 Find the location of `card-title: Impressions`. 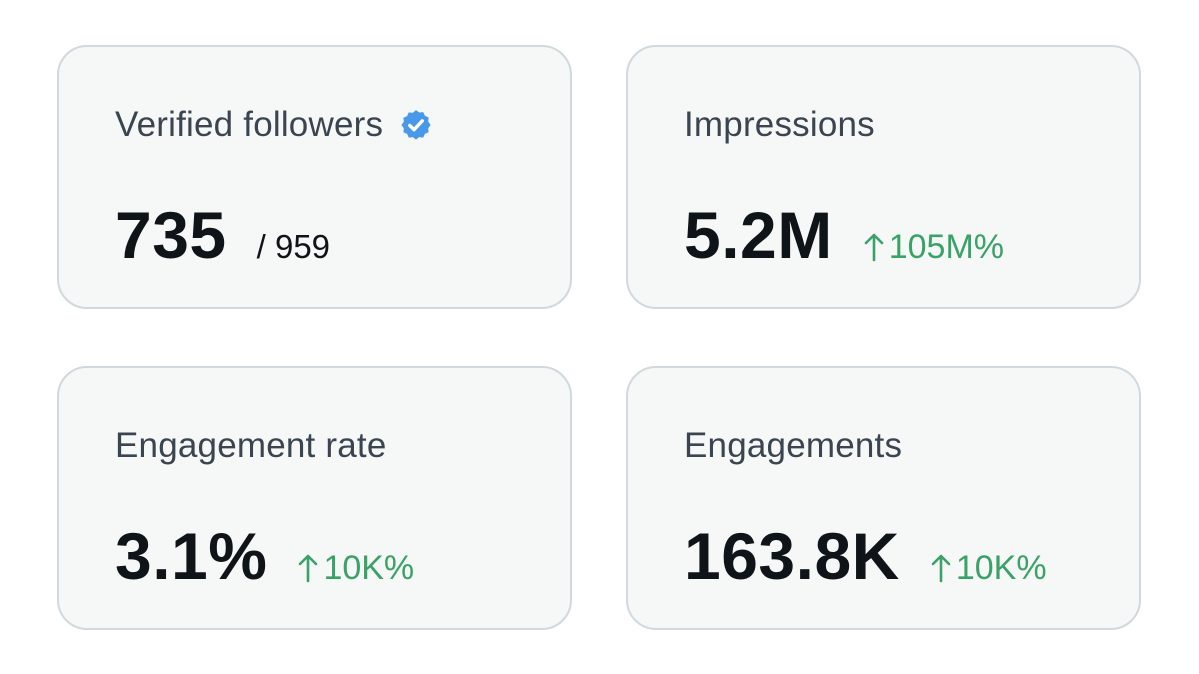

card-title: Impressions is located at coordinates (779, 125).